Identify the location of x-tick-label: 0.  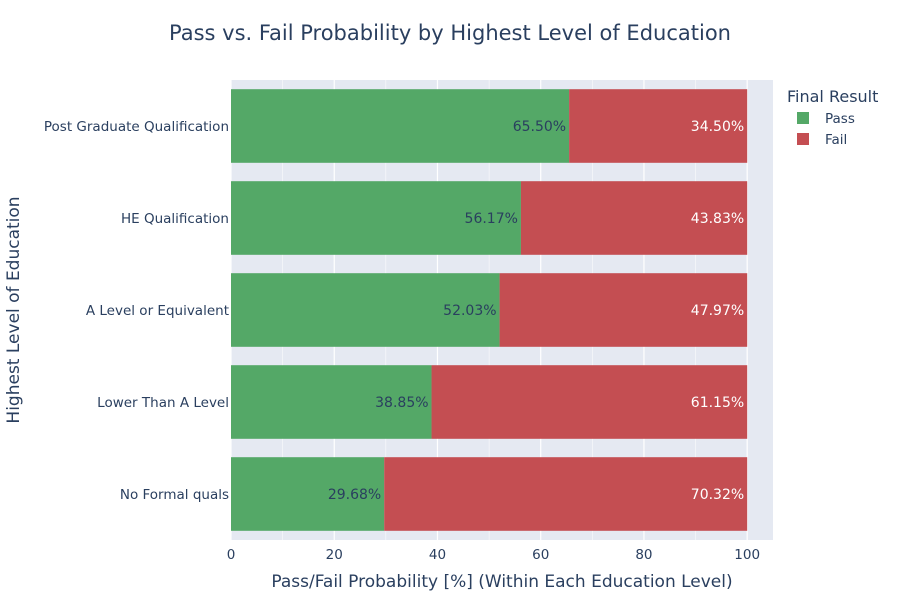
(231, 555).